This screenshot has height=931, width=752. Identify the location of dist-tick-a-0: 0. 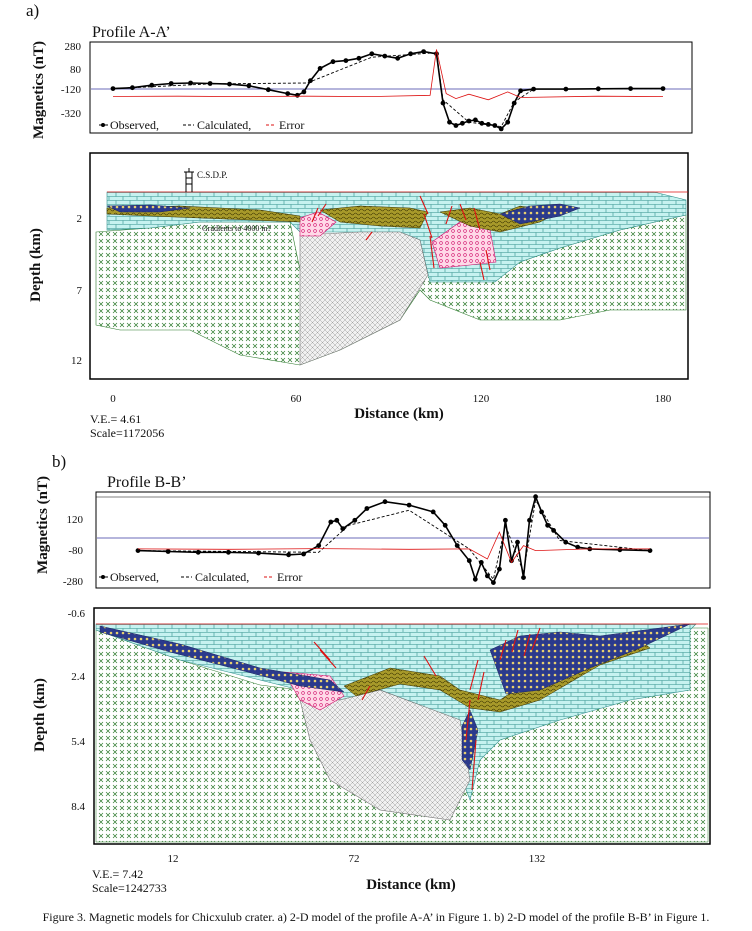
(113, 399).